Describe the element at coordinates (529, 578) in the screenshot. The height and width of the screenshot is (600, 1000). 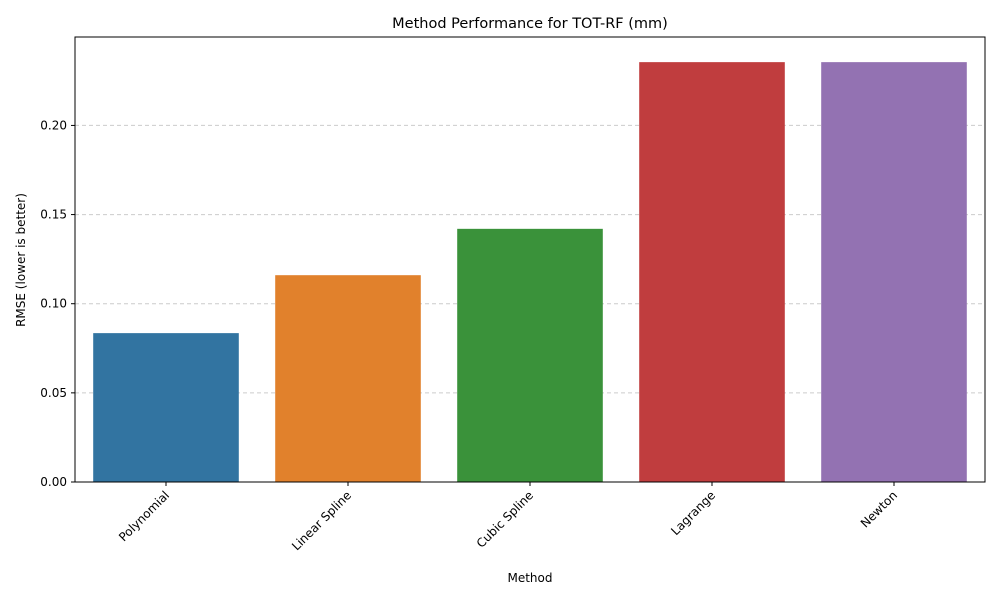
I see `x-axis-label: Method` at that location.